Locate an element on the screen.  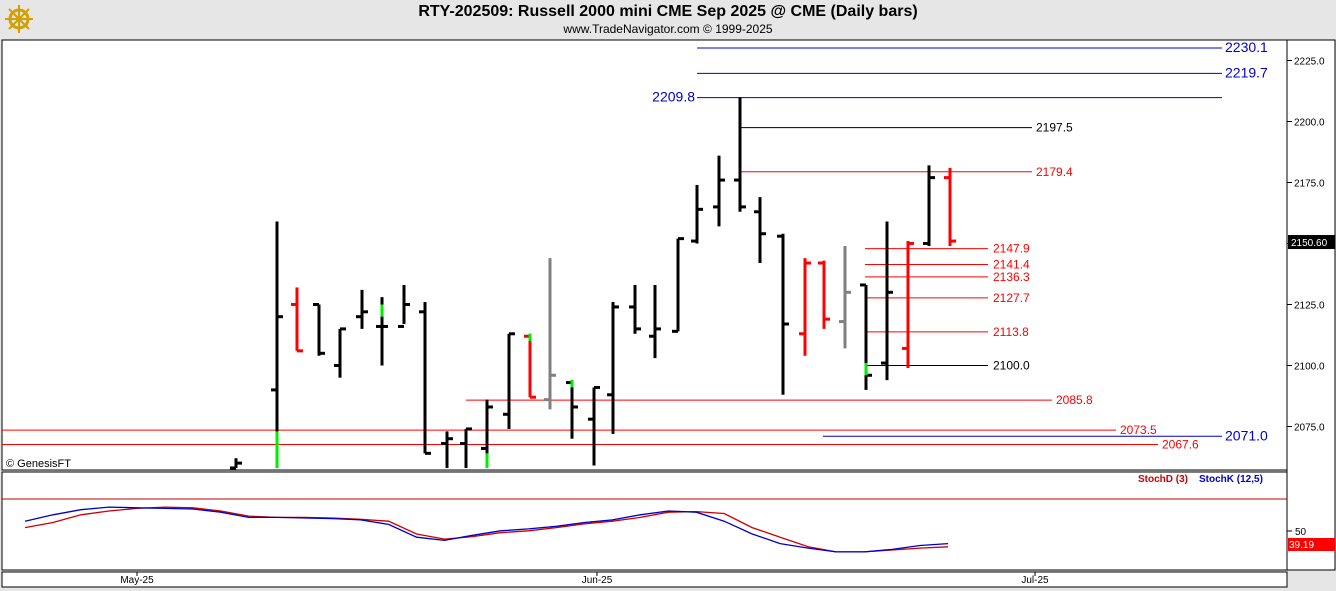
legend-stochd: StochD (3) is located at coordinates (1163, 479).